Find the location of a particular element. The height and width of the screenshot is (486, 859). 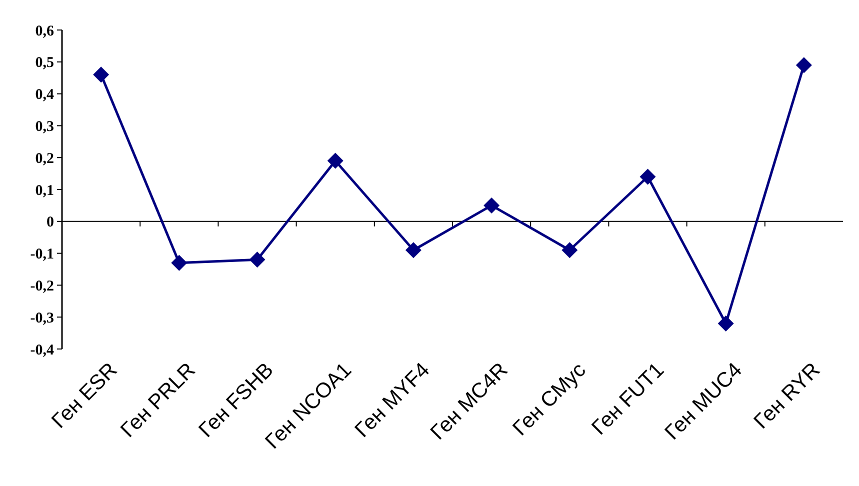

y-tick-label: 0,3 is located at coordinates (44, 126).